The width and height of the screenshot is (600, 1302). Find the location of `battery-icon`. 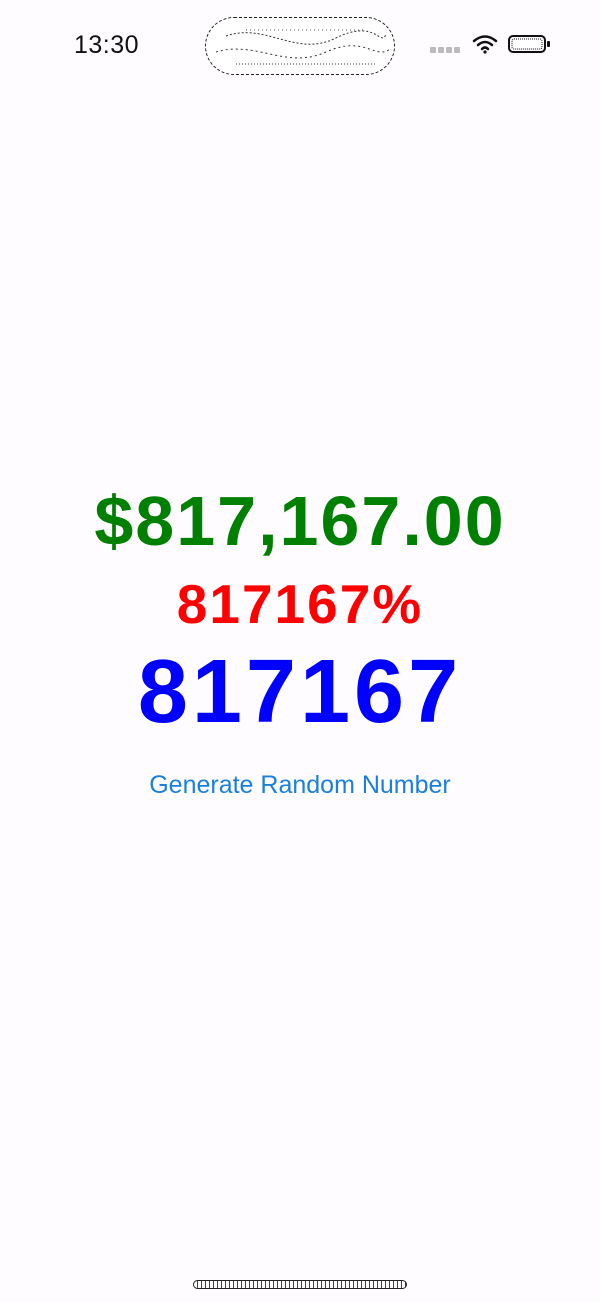

battery-icon is located at coordinates (529, 44).